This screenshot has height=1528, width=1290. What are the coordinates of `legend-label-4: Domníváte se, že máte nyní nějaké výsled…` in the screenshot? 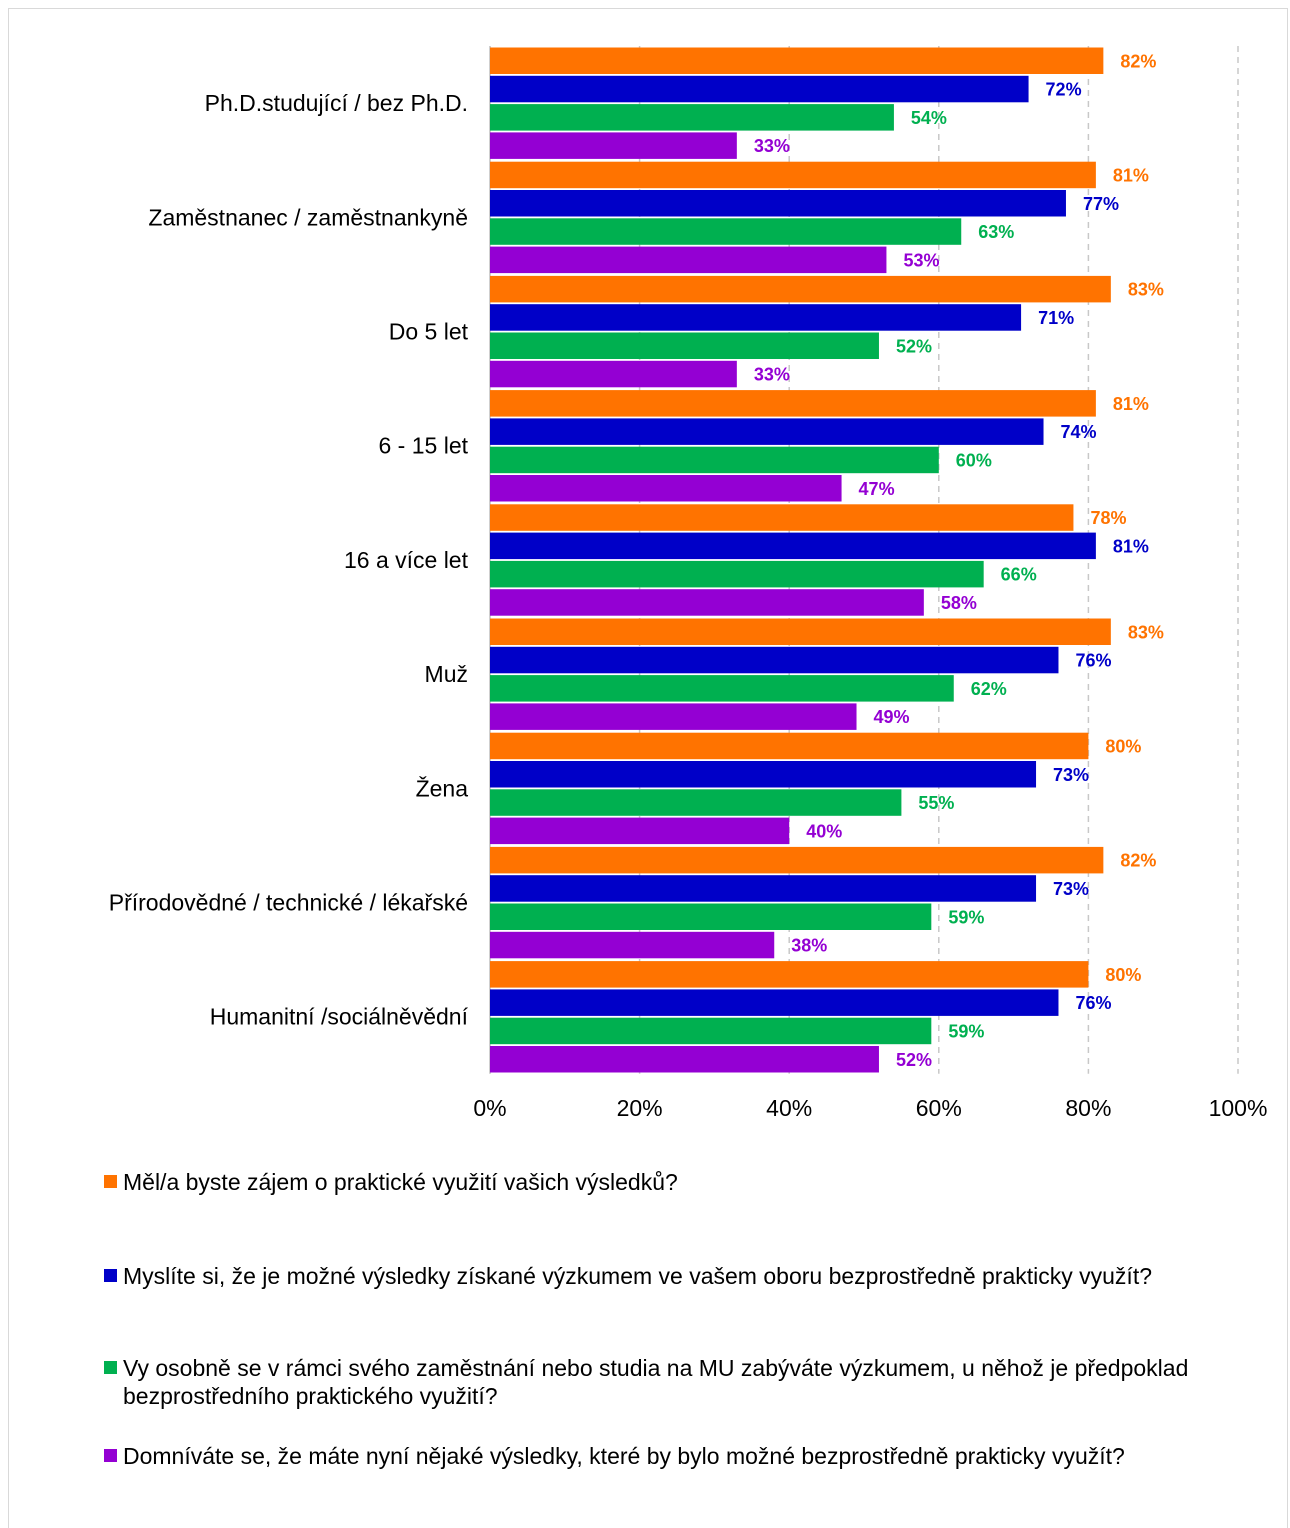 It's located at (624, 1456).